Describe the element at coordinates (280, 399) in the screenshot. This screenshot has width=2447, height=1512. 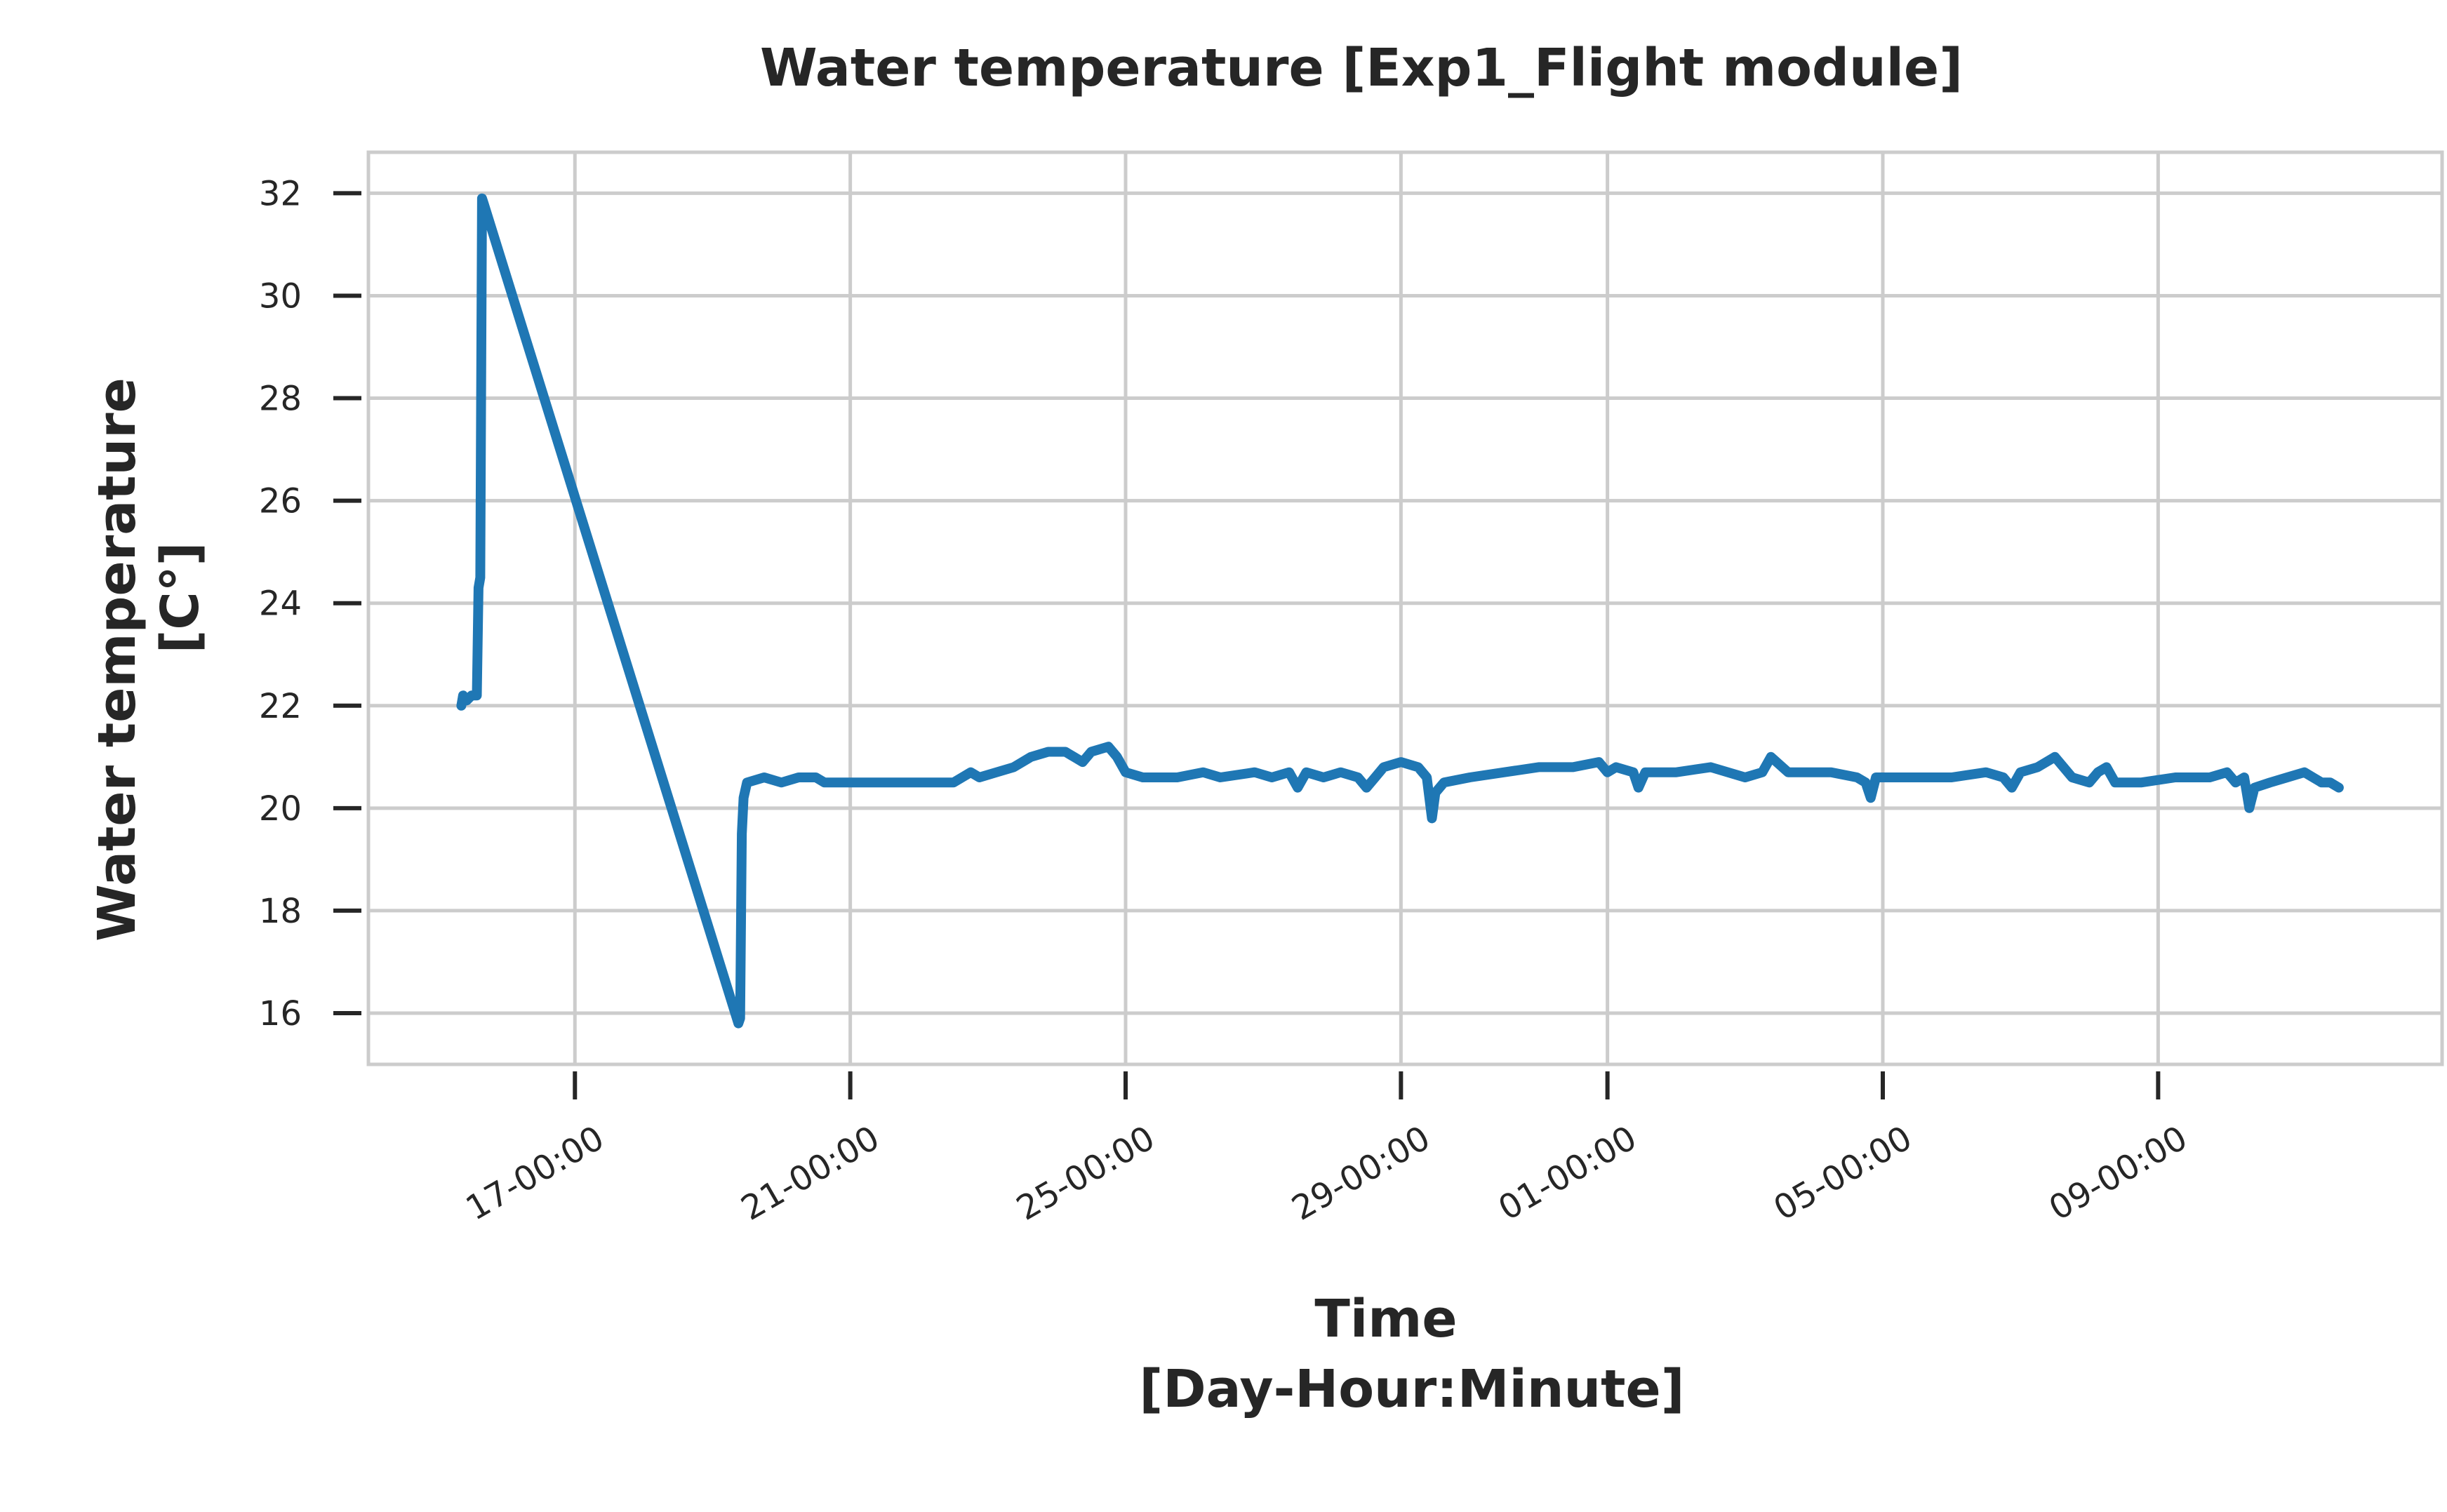
I see `y-tick-label: 28` at that location.